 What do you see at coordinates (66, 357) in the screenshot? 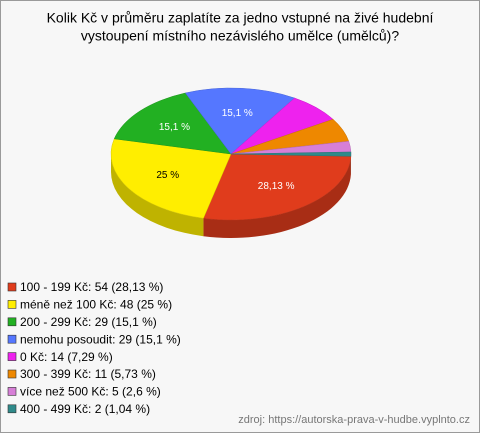
I see `legend-label: 0 Kč: 14 (7,29 %)` at bounding box center [66, 357].